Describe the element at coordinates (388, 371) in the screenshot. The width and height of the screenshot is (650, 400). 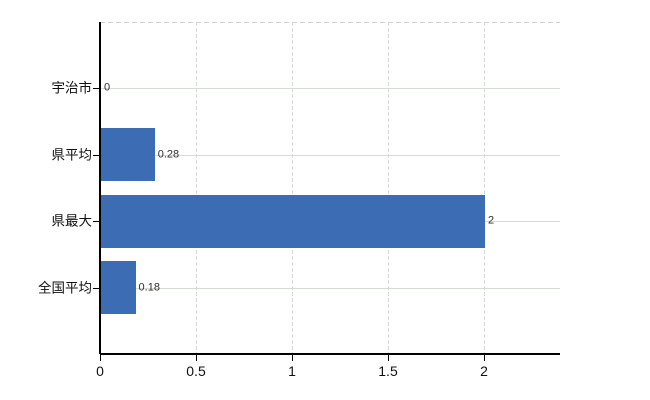
I see `x-tick-label: 1.5` at that location.